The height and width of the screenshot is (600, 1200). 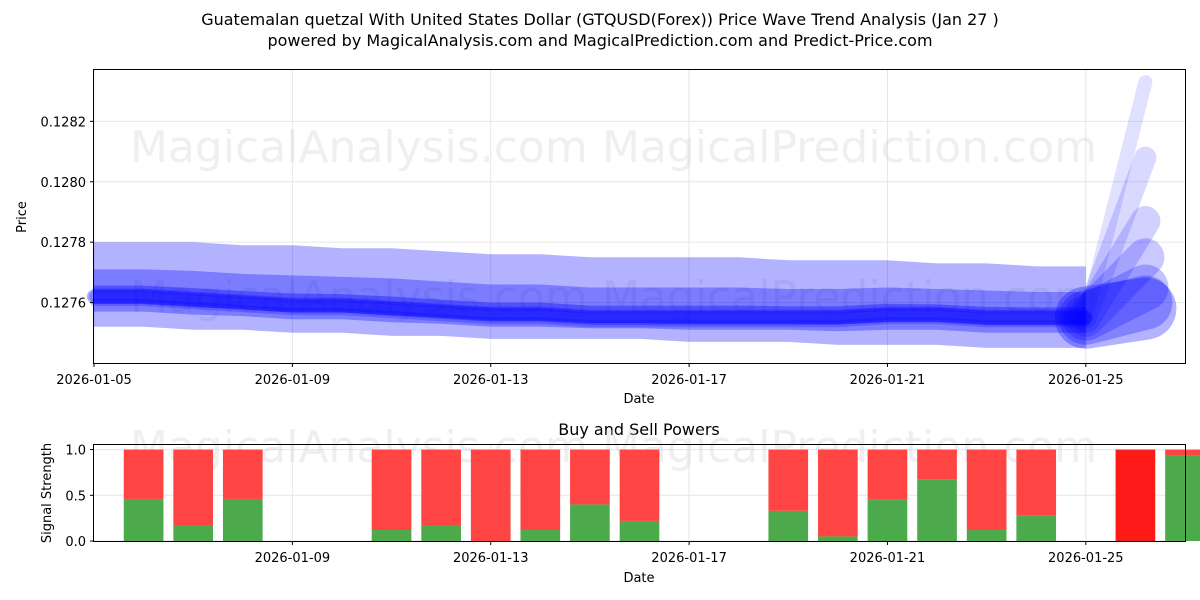 What do you see at coordinates (1086, 380) in the screenshot?
I see `top-xtick-label-5: 2026-01-25` at bounding box center [1086, 380].